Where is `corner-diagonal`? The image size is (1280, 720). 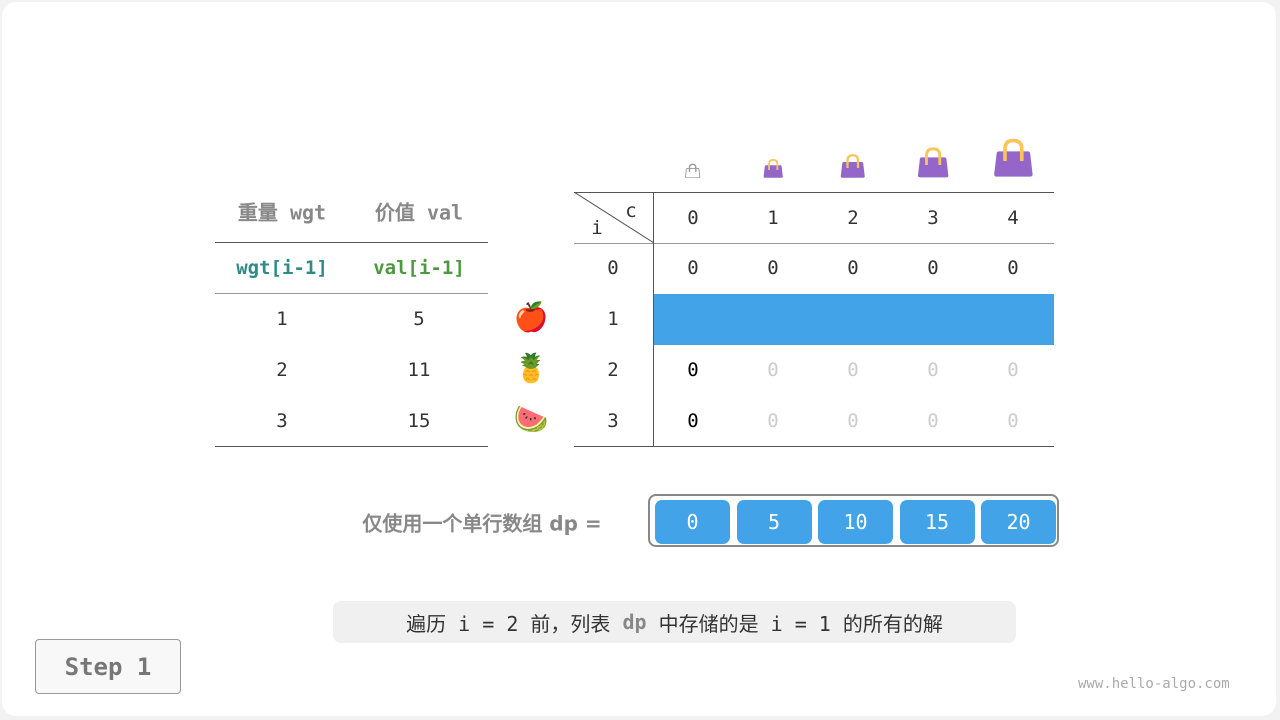
corner-diagonal is located at coordinates (614, 218).